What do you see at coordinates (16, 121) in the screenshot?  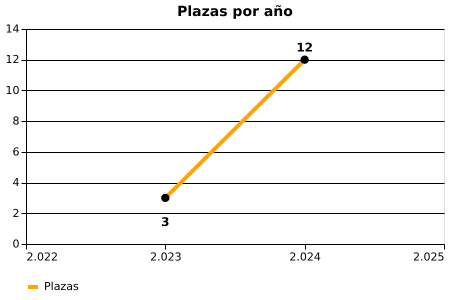 I see `y-tick-label: 8` at bounding box center [16, 121].